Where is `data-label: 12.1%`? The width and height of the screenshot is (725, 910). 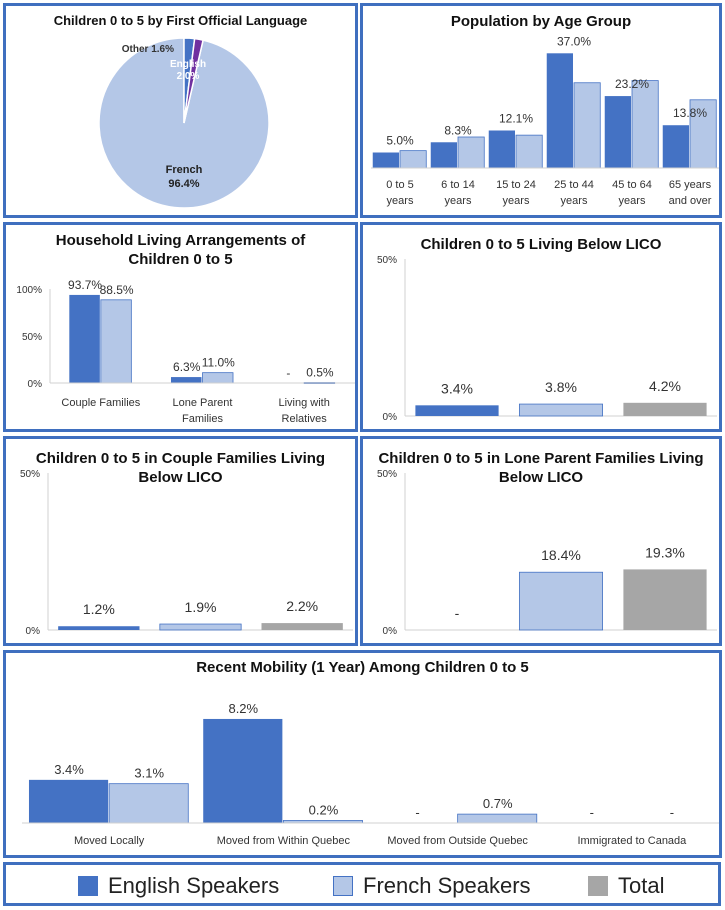
data-label: 12.1% is located at coordinates (516, 118).